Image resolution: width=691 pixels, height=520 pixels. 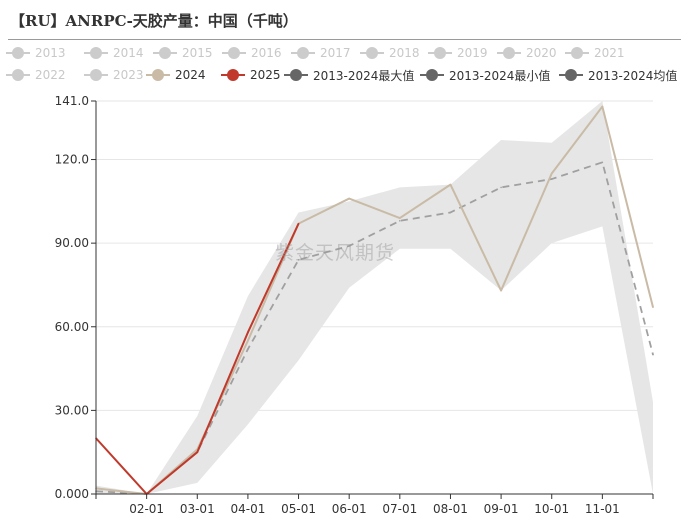 What do you see at coordinates (72, 327) in the screenshot?
I see `y-tick-label-2: 60.00` at bounding box center [72, 327].